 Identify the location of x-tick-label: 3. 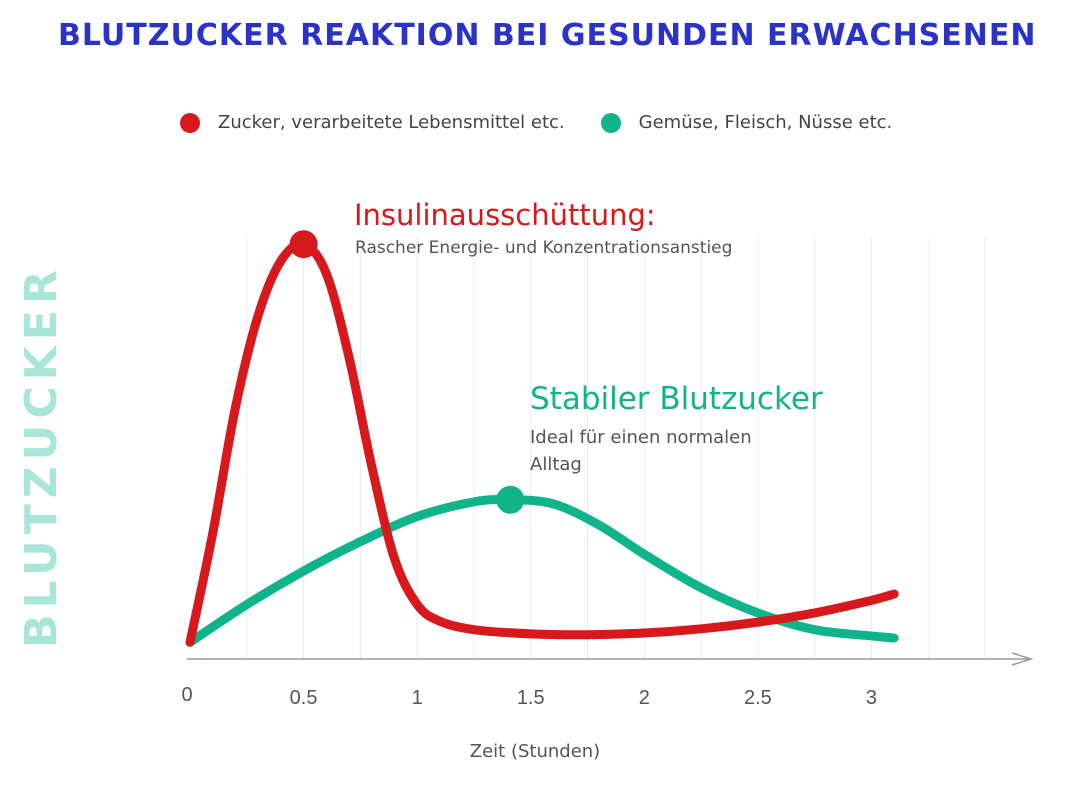
(871, 698).